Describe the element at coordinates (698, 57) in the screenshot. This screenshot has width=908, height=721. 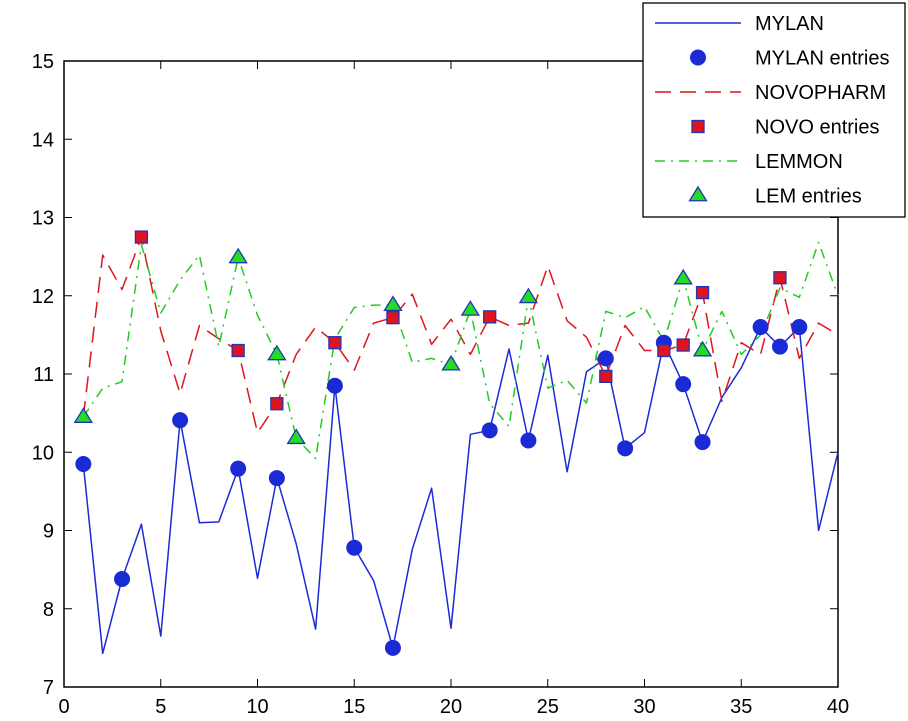
I see `legend-swatch-mylan-entries` at that location.